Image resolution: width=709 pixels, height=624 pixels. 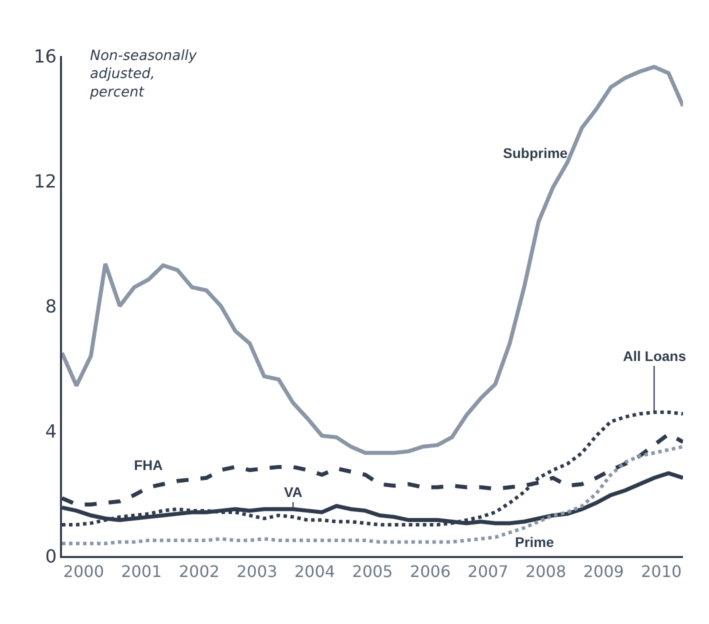 What do you see at coordinates (199, 571) in the screenshot?
I see `x-tick-label: 2002` at bounding box center [199, 571].